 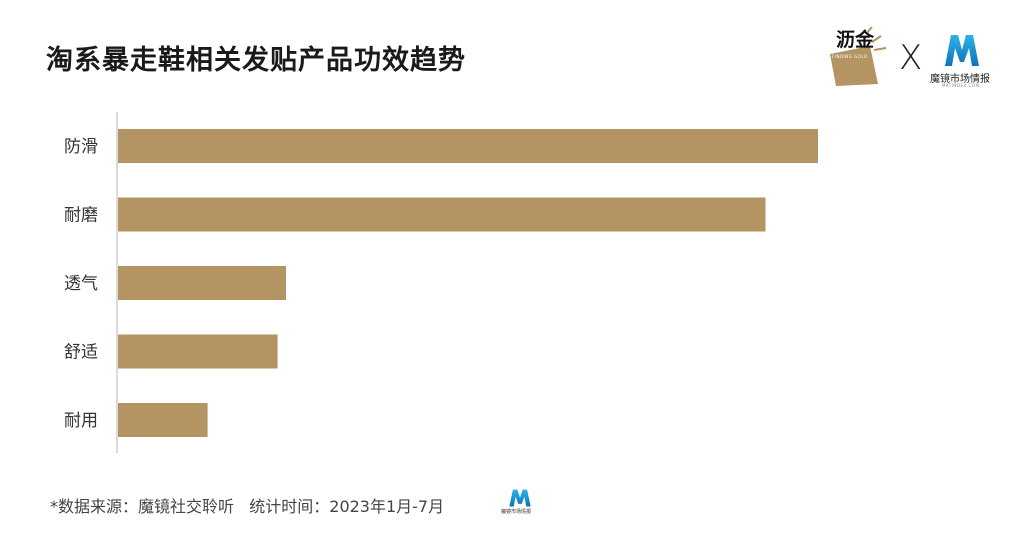 What do you see at coordinates (256, 60) in the screenshot?
I see `chart-title: 淘系暴走鞋相关发贴产品功效趋势` at bounding box center [256, 60].